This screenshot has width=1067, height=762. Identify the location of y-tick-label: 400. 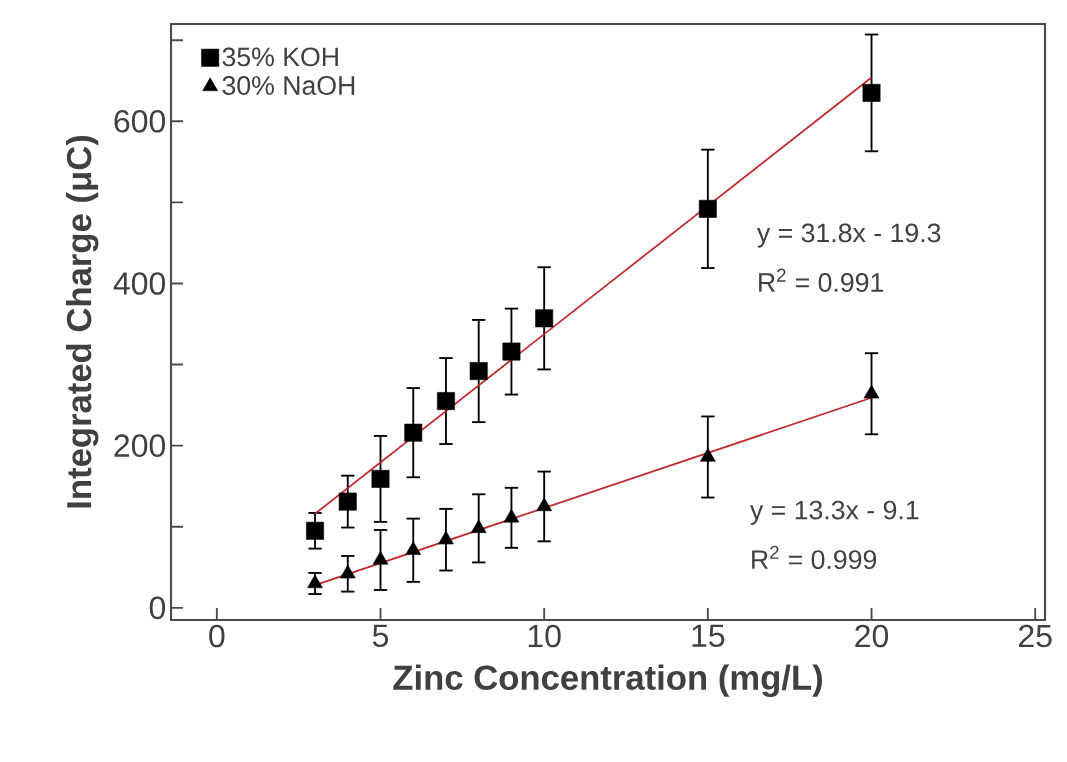
(139, 283).